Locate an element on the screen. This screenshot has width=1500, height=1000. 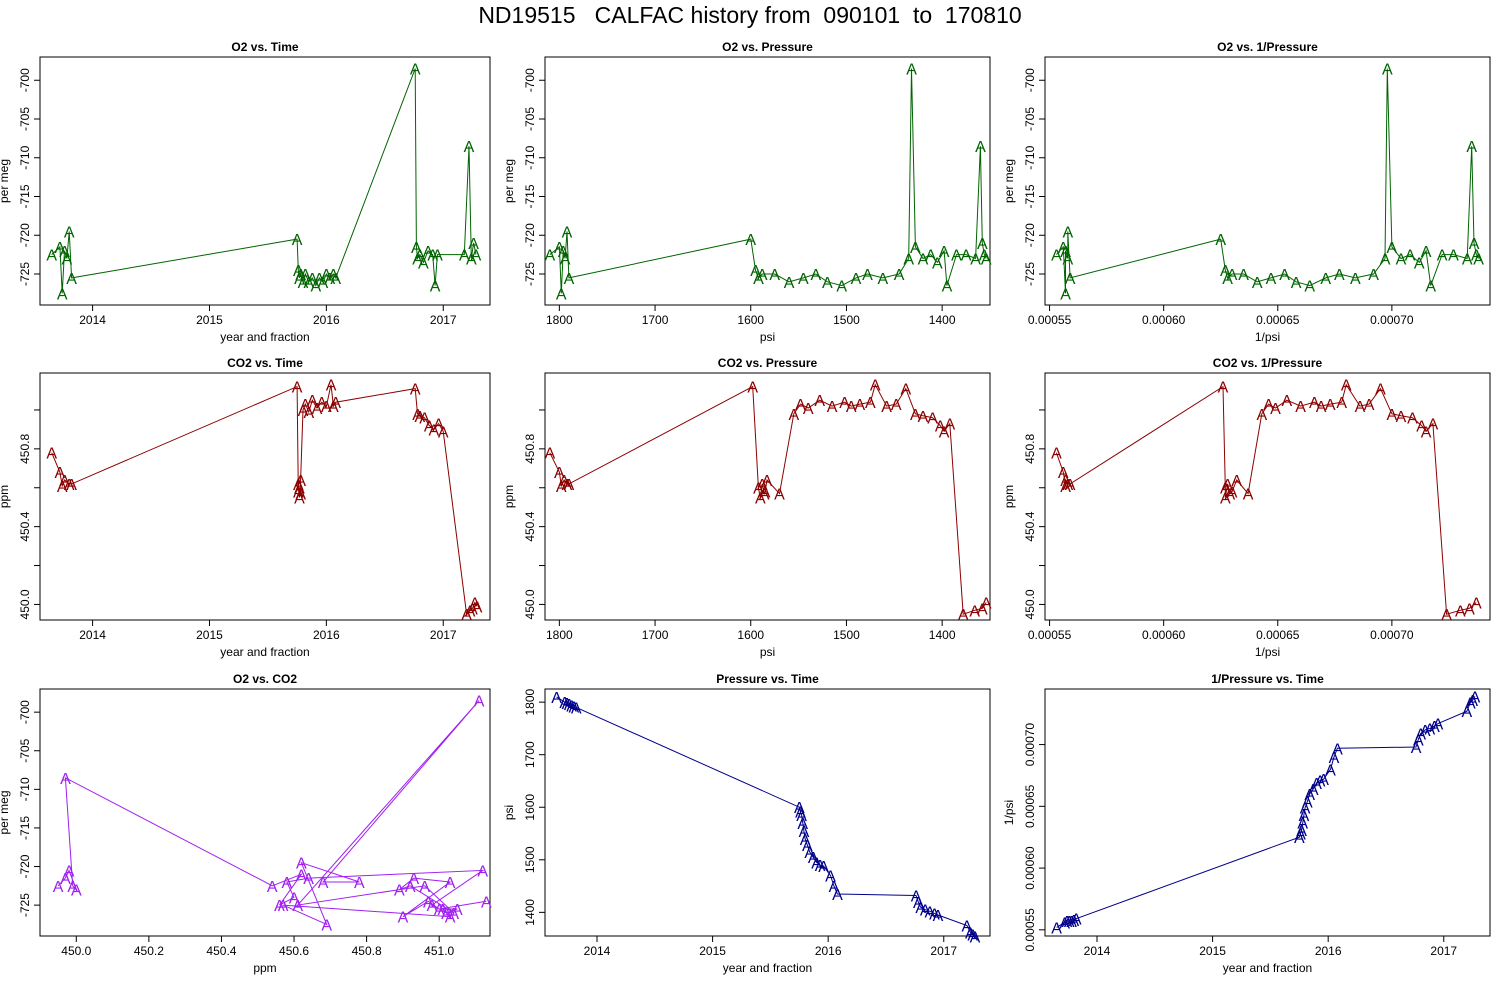
y-tick-label: 450.8 is located at coordinates (530, 449).